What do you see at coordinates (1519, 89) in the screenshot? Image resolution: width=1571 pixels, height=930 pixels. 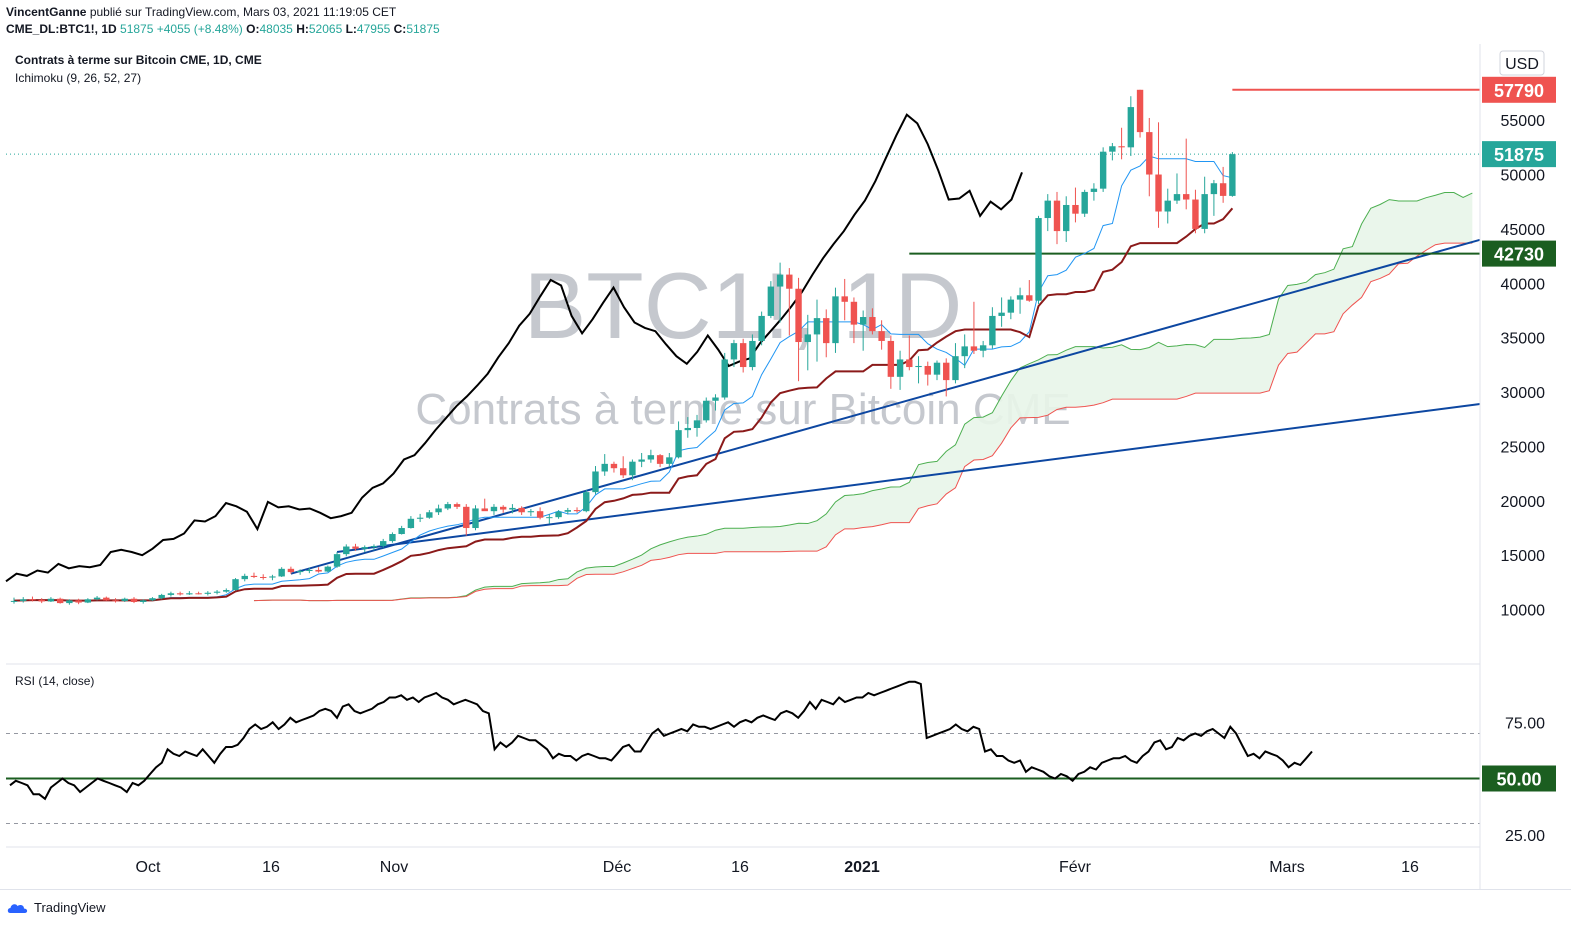 I see `resistance-price-label: 57790` at bounding box center [1519, 89].